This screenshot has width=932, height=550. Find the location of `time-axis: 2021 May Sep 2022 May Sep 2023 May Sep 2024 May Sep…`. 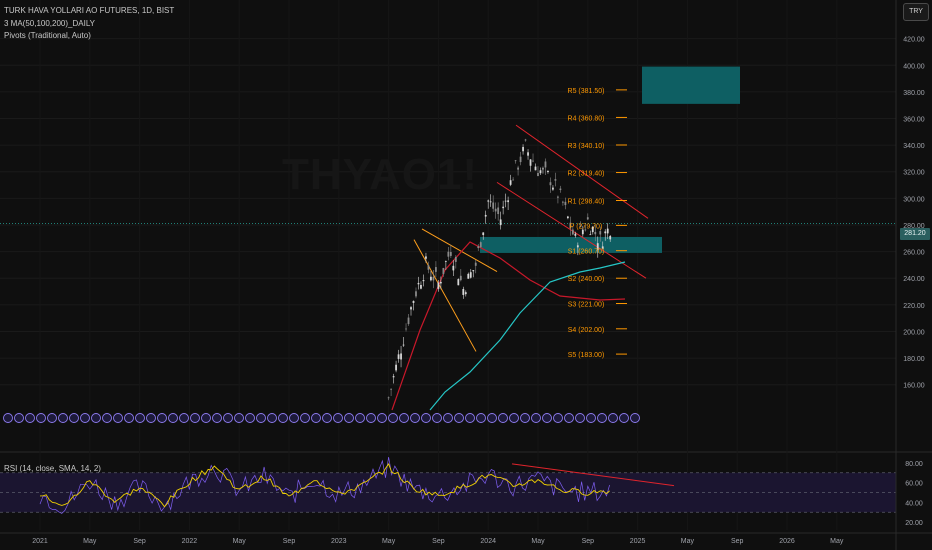

time-axis: 2021 May Sep 2022 May Sep 2023 May Sep 2024 May Sep… is located at coordinates (438, 541).